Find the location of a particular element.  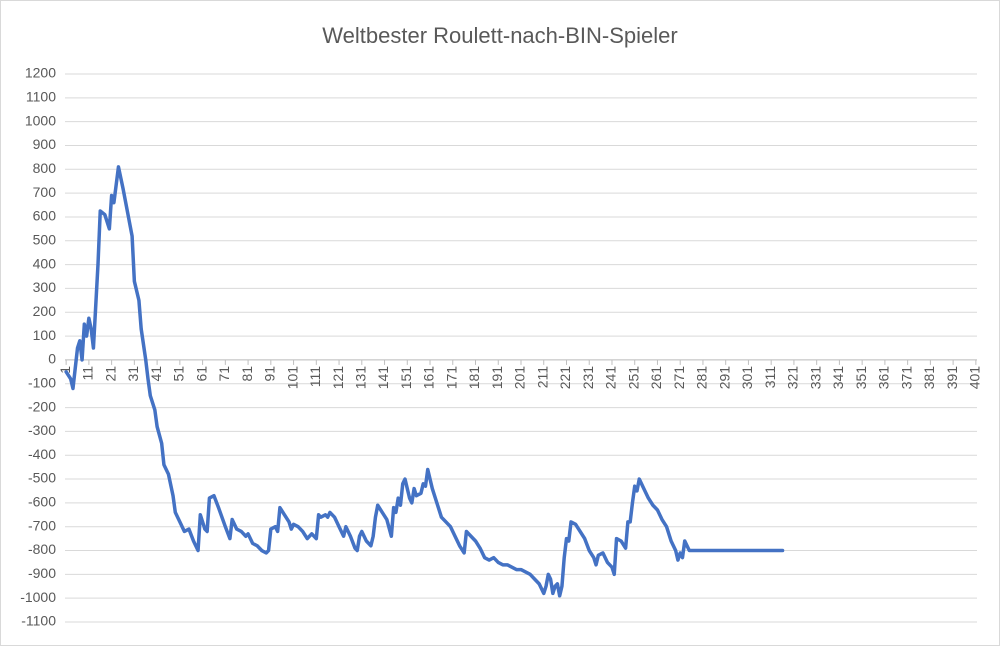

x-tick-label: 131 is located at coordinates (361, 378).